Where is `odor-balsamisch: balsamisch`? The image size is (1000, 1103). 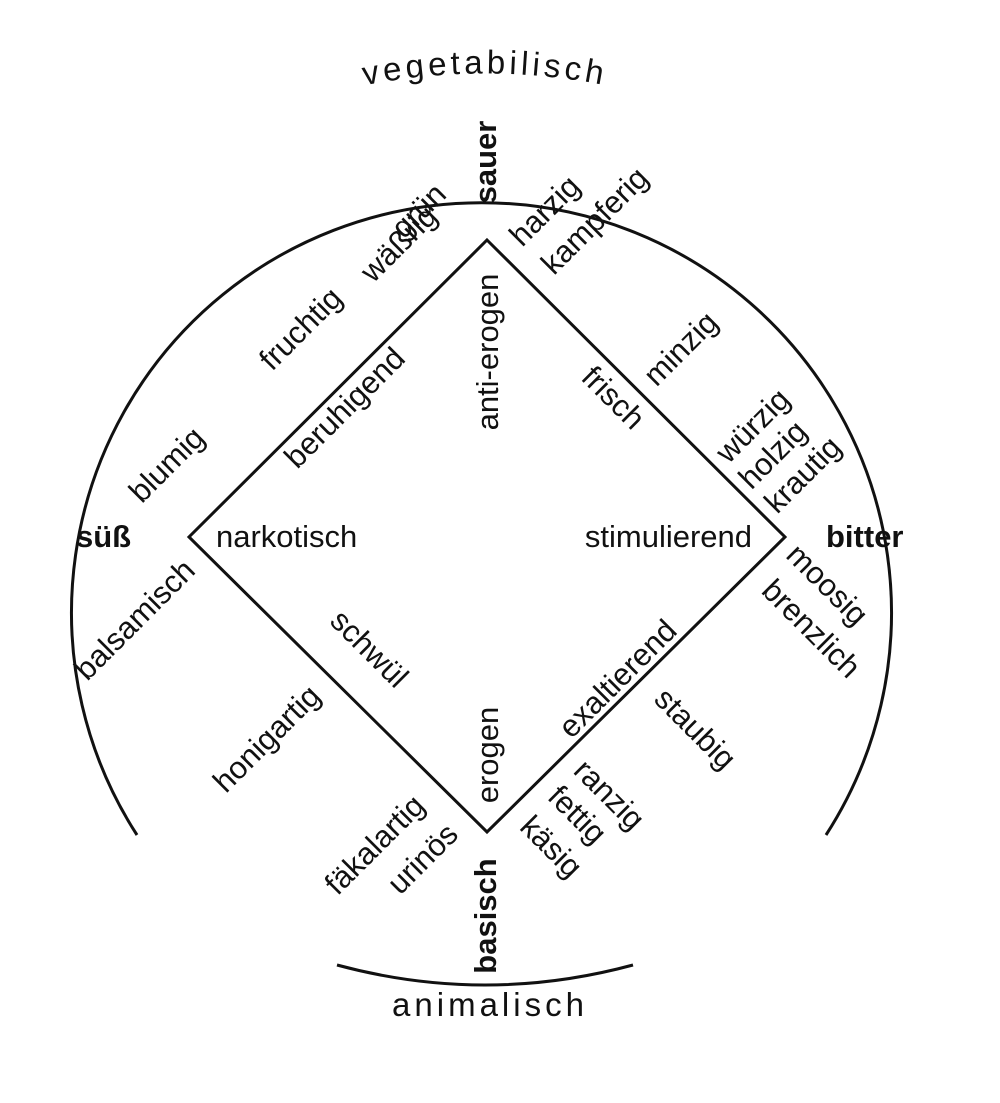
odor-balsamisch: balsamisch is located at coordinates (134, 619).